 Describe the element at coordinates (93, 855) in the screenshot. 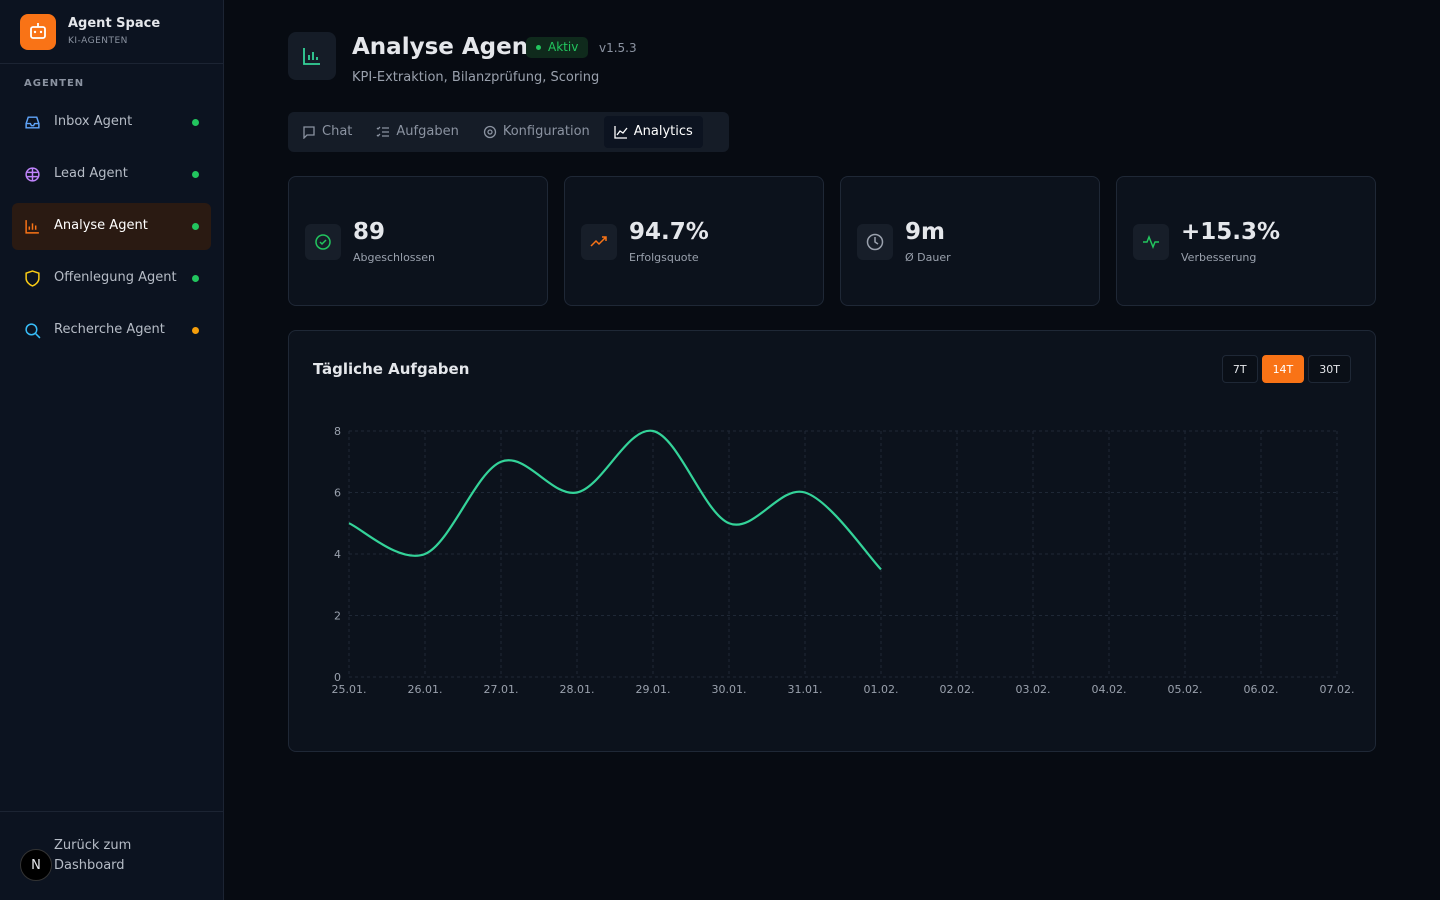

I see `back-link: Zurück zum Dashboard` at that location.